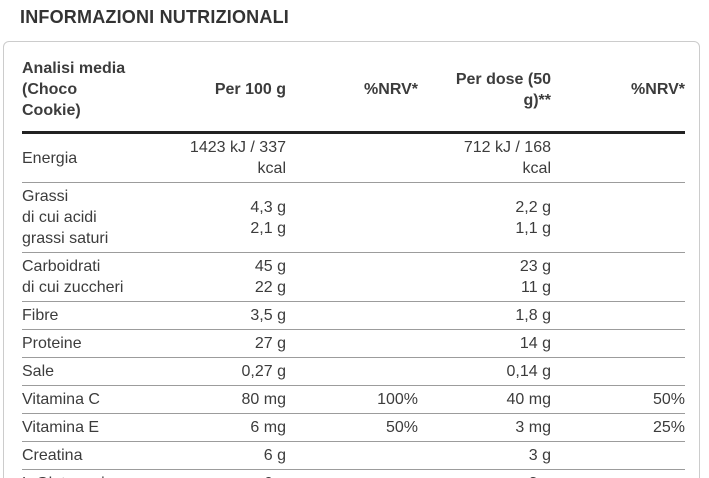 This screenshot has height=478, width=709. What do you see at coordinates (97, 371) in the screenshot?
I see `nutrient-label: Sale` at bounding box center [97, 371].